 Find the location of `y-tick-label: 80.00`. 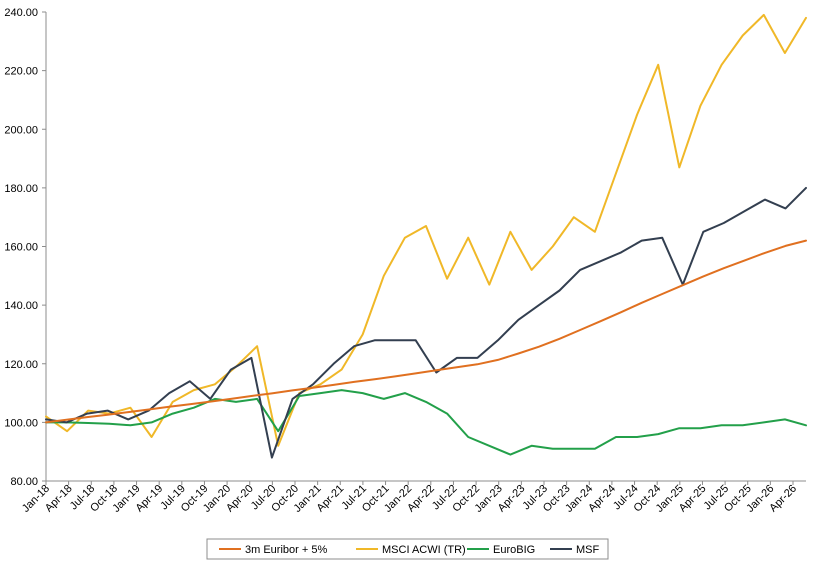

y-tick-label: 80.00 is located at coordinates (24, 482).